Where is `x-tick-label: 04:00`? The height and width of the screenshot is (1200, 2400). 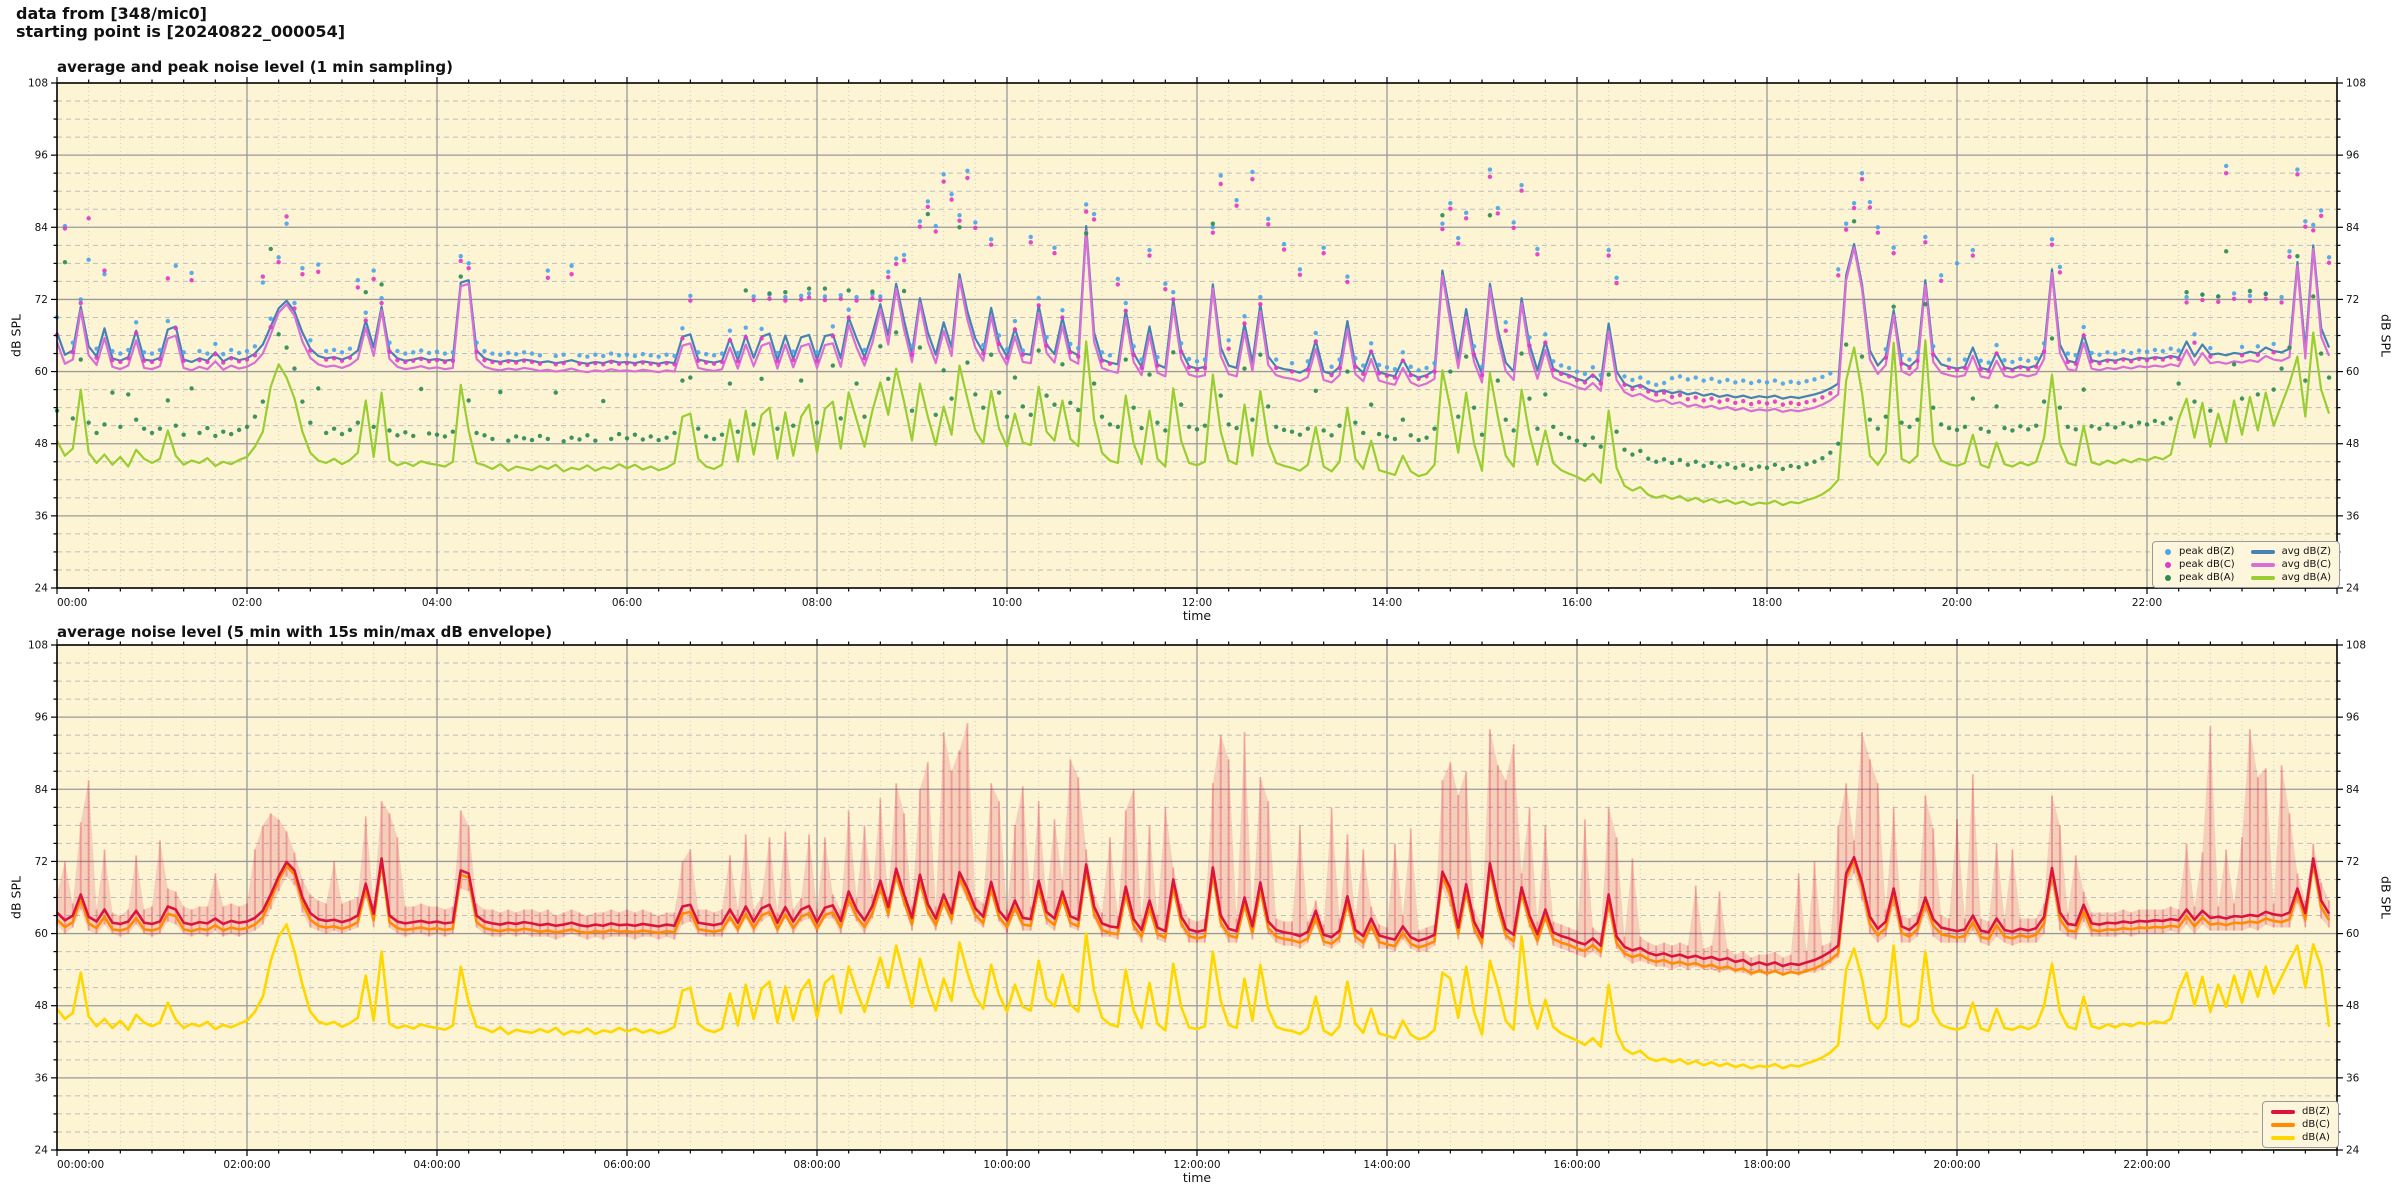 x-tick-label: 04:00 is located at coordinates (437, 603).